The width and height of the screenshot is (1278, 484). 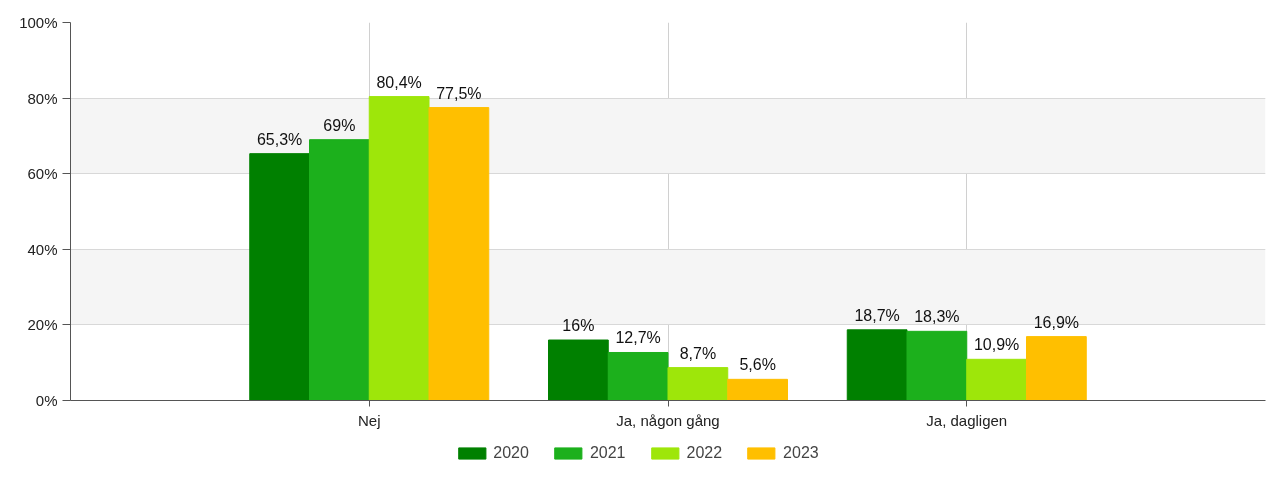 What do you see at coordinates (757, 365) in the screenshot?
I see `data-label: 5,6%` at bounding box center [757, 365].